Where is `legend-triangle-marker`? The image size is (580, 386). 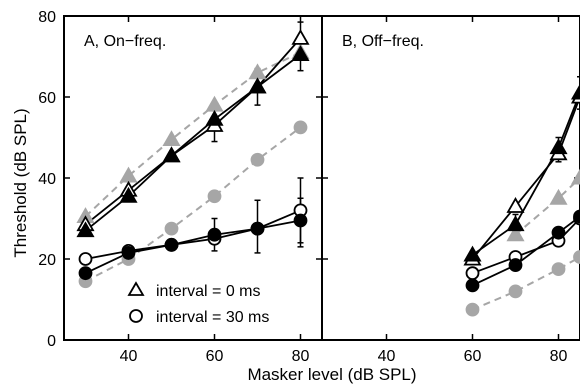
legend-triangle-marker is located at coordinates (136, 288).